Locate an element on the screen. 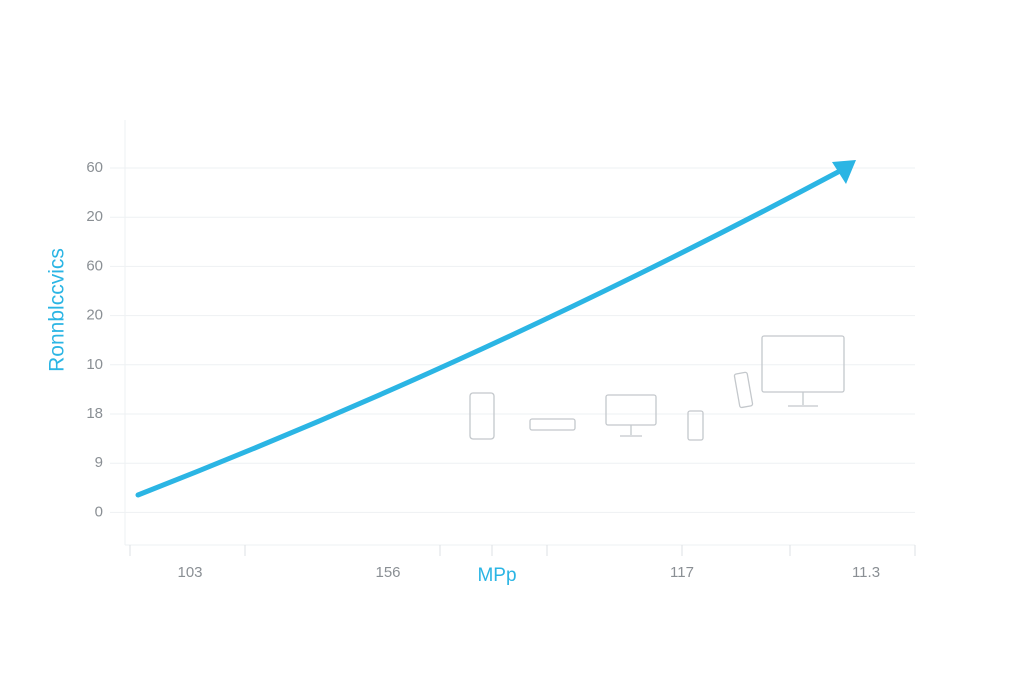 The image size is (1024, 683). desktop-icon is located at coordinates (803, 364).